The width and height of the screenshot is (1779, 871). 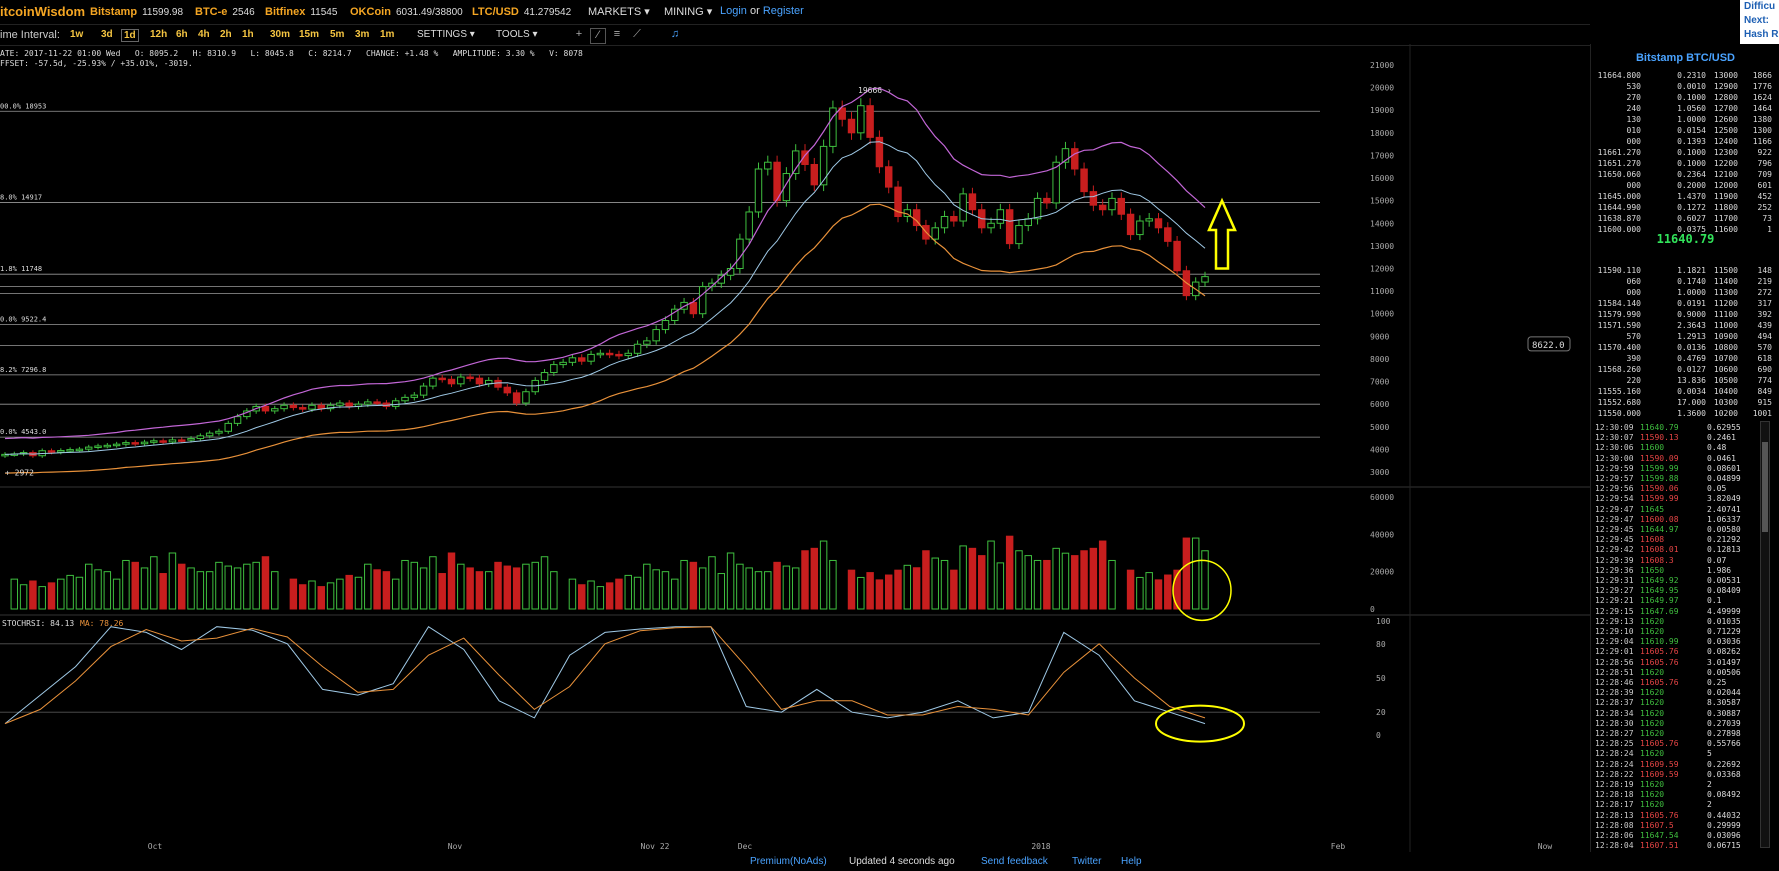 What do you see at coordinates (226, 34) in the screenshot?
I see `interval-2h: 2h` at bounding box center [226, 34].